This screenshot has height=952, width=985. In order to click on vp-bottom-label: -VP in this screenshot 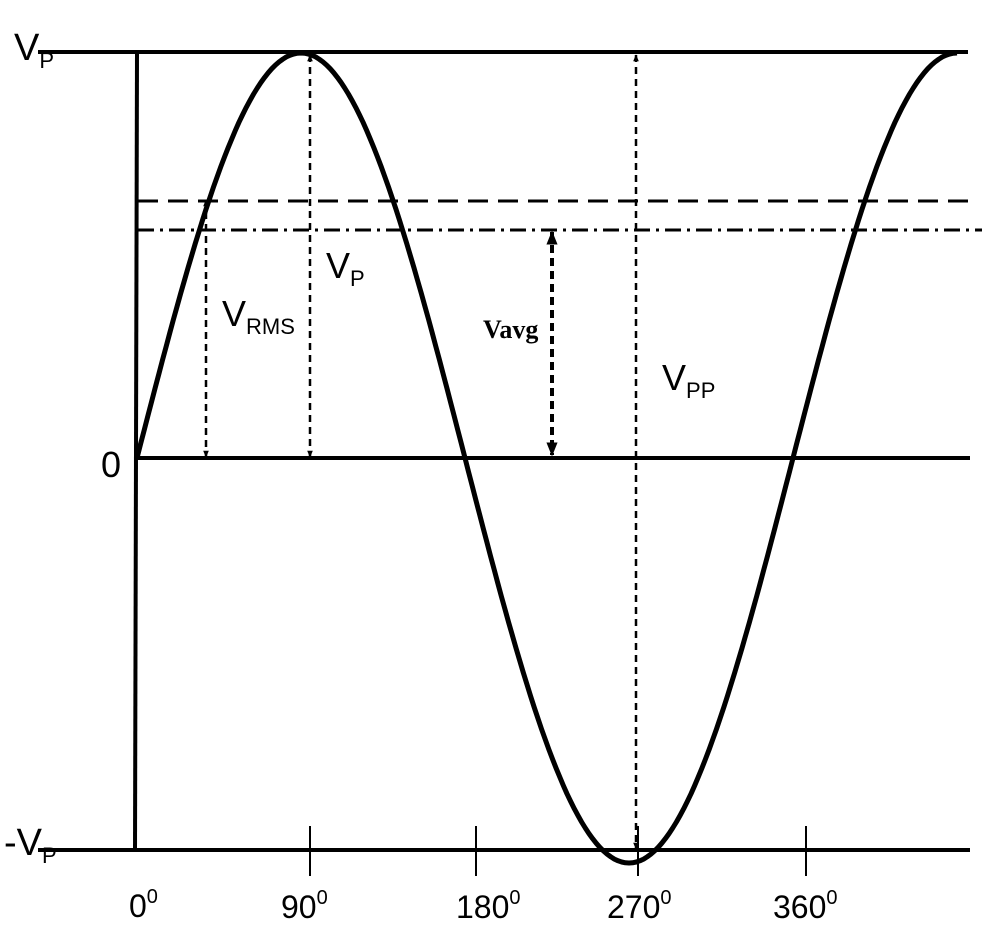, I will do `click(30, 845)`.